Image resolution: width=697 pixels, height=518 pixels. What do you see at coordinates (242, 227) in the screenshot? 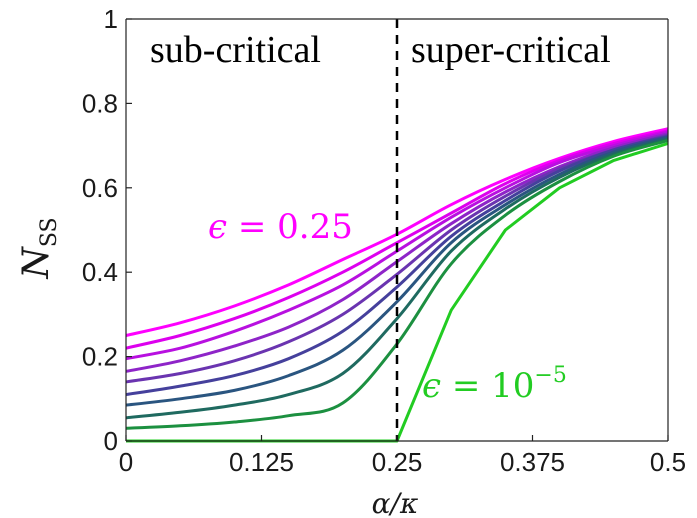
I see `annotation-epsilon-top-prefix: ϵ =` at bounding box center [242, 227].